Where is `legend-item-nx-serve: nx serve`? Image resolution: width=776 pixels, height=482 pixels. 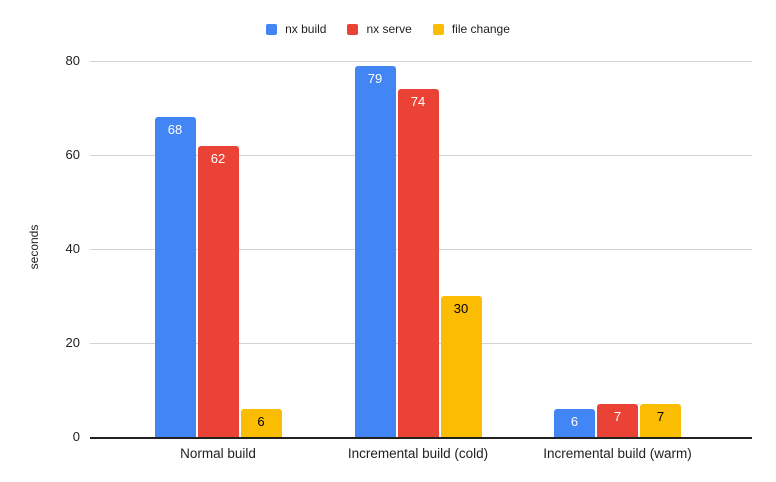 legend-item-nx-serve: nx serve is located at coordinates (379, 29).